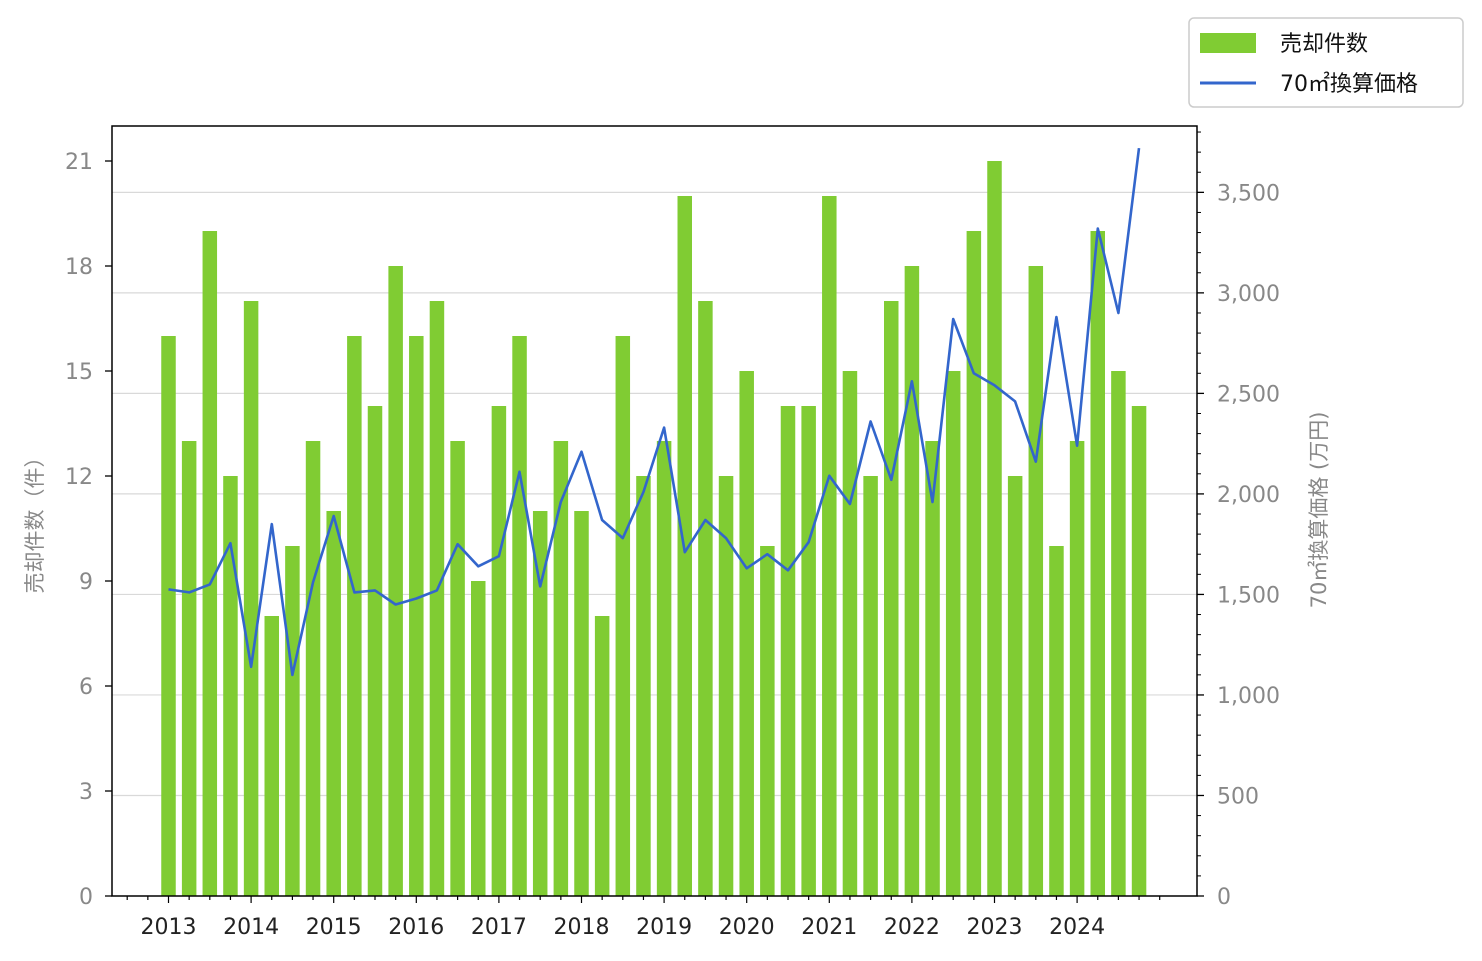  I want to click on legend-label-bars: 売却件数, so click(1324, 44).